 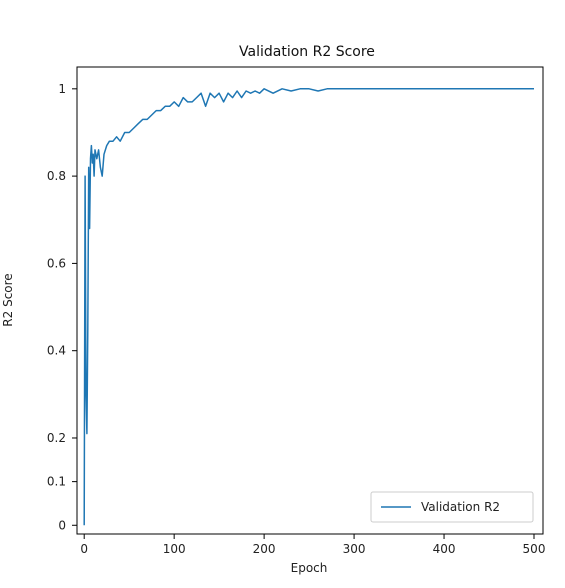 What do you see at coordinates (354, 549) in the screenshot?
I see `x-tick-label: 300` at bounding box center [354, 549].